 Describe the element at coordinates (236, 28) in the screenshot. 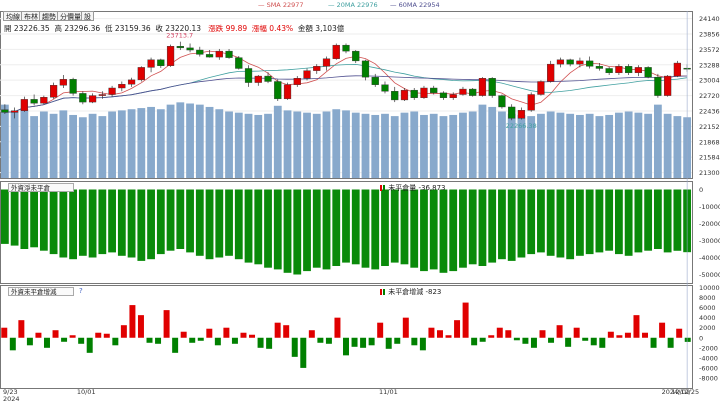

I see `change-value: 99.89` at that location.